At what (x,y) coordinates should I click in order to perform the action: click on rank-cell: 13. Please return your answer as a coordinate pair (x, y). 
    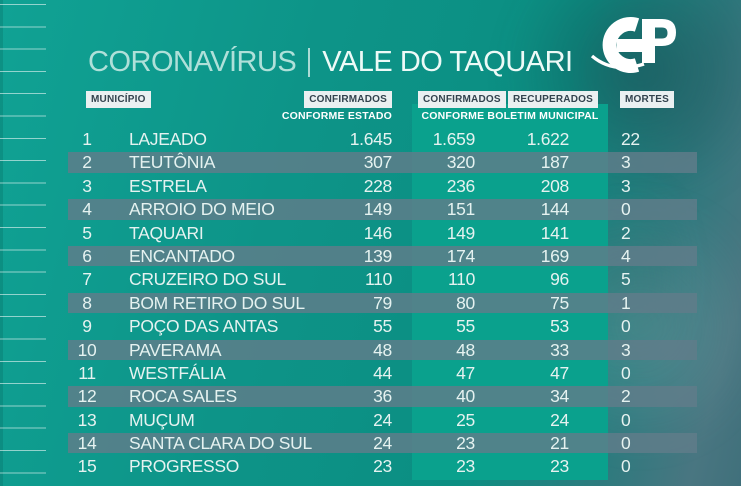
    Looking at the image, I should click on (87, 419).